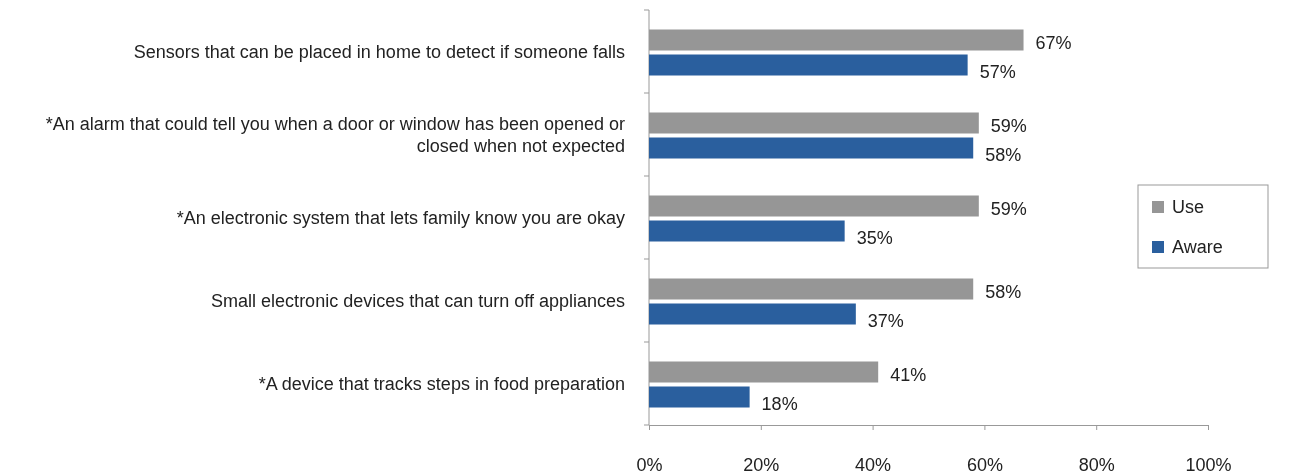 This screenshot has width=1289, height=476. I want to click on y-tick-label: *An electronic system that lets family know you are okay, so click(400, 217).